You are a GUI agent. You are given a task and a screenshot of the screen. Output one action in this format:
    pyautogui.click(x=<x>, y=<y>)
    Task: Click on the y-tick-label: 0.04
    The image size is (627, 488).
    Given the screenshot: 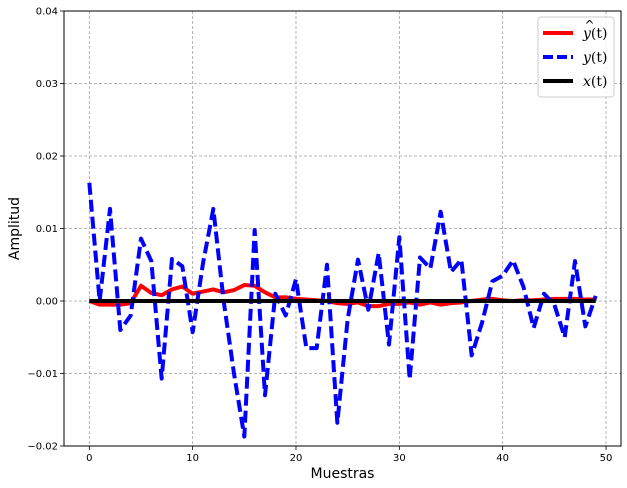 What is the action you would take?
    pyautogui.click(x=47, y=12)
    